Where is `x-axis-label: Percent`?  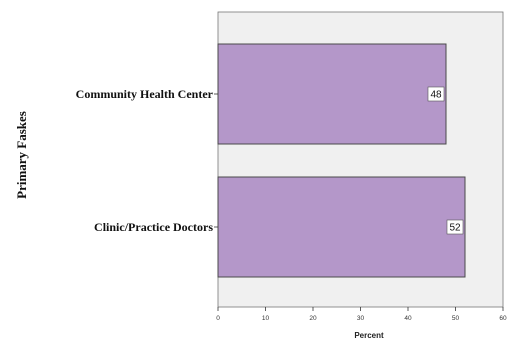
x-axis-label: Percent is located at coordinates (369, 335).